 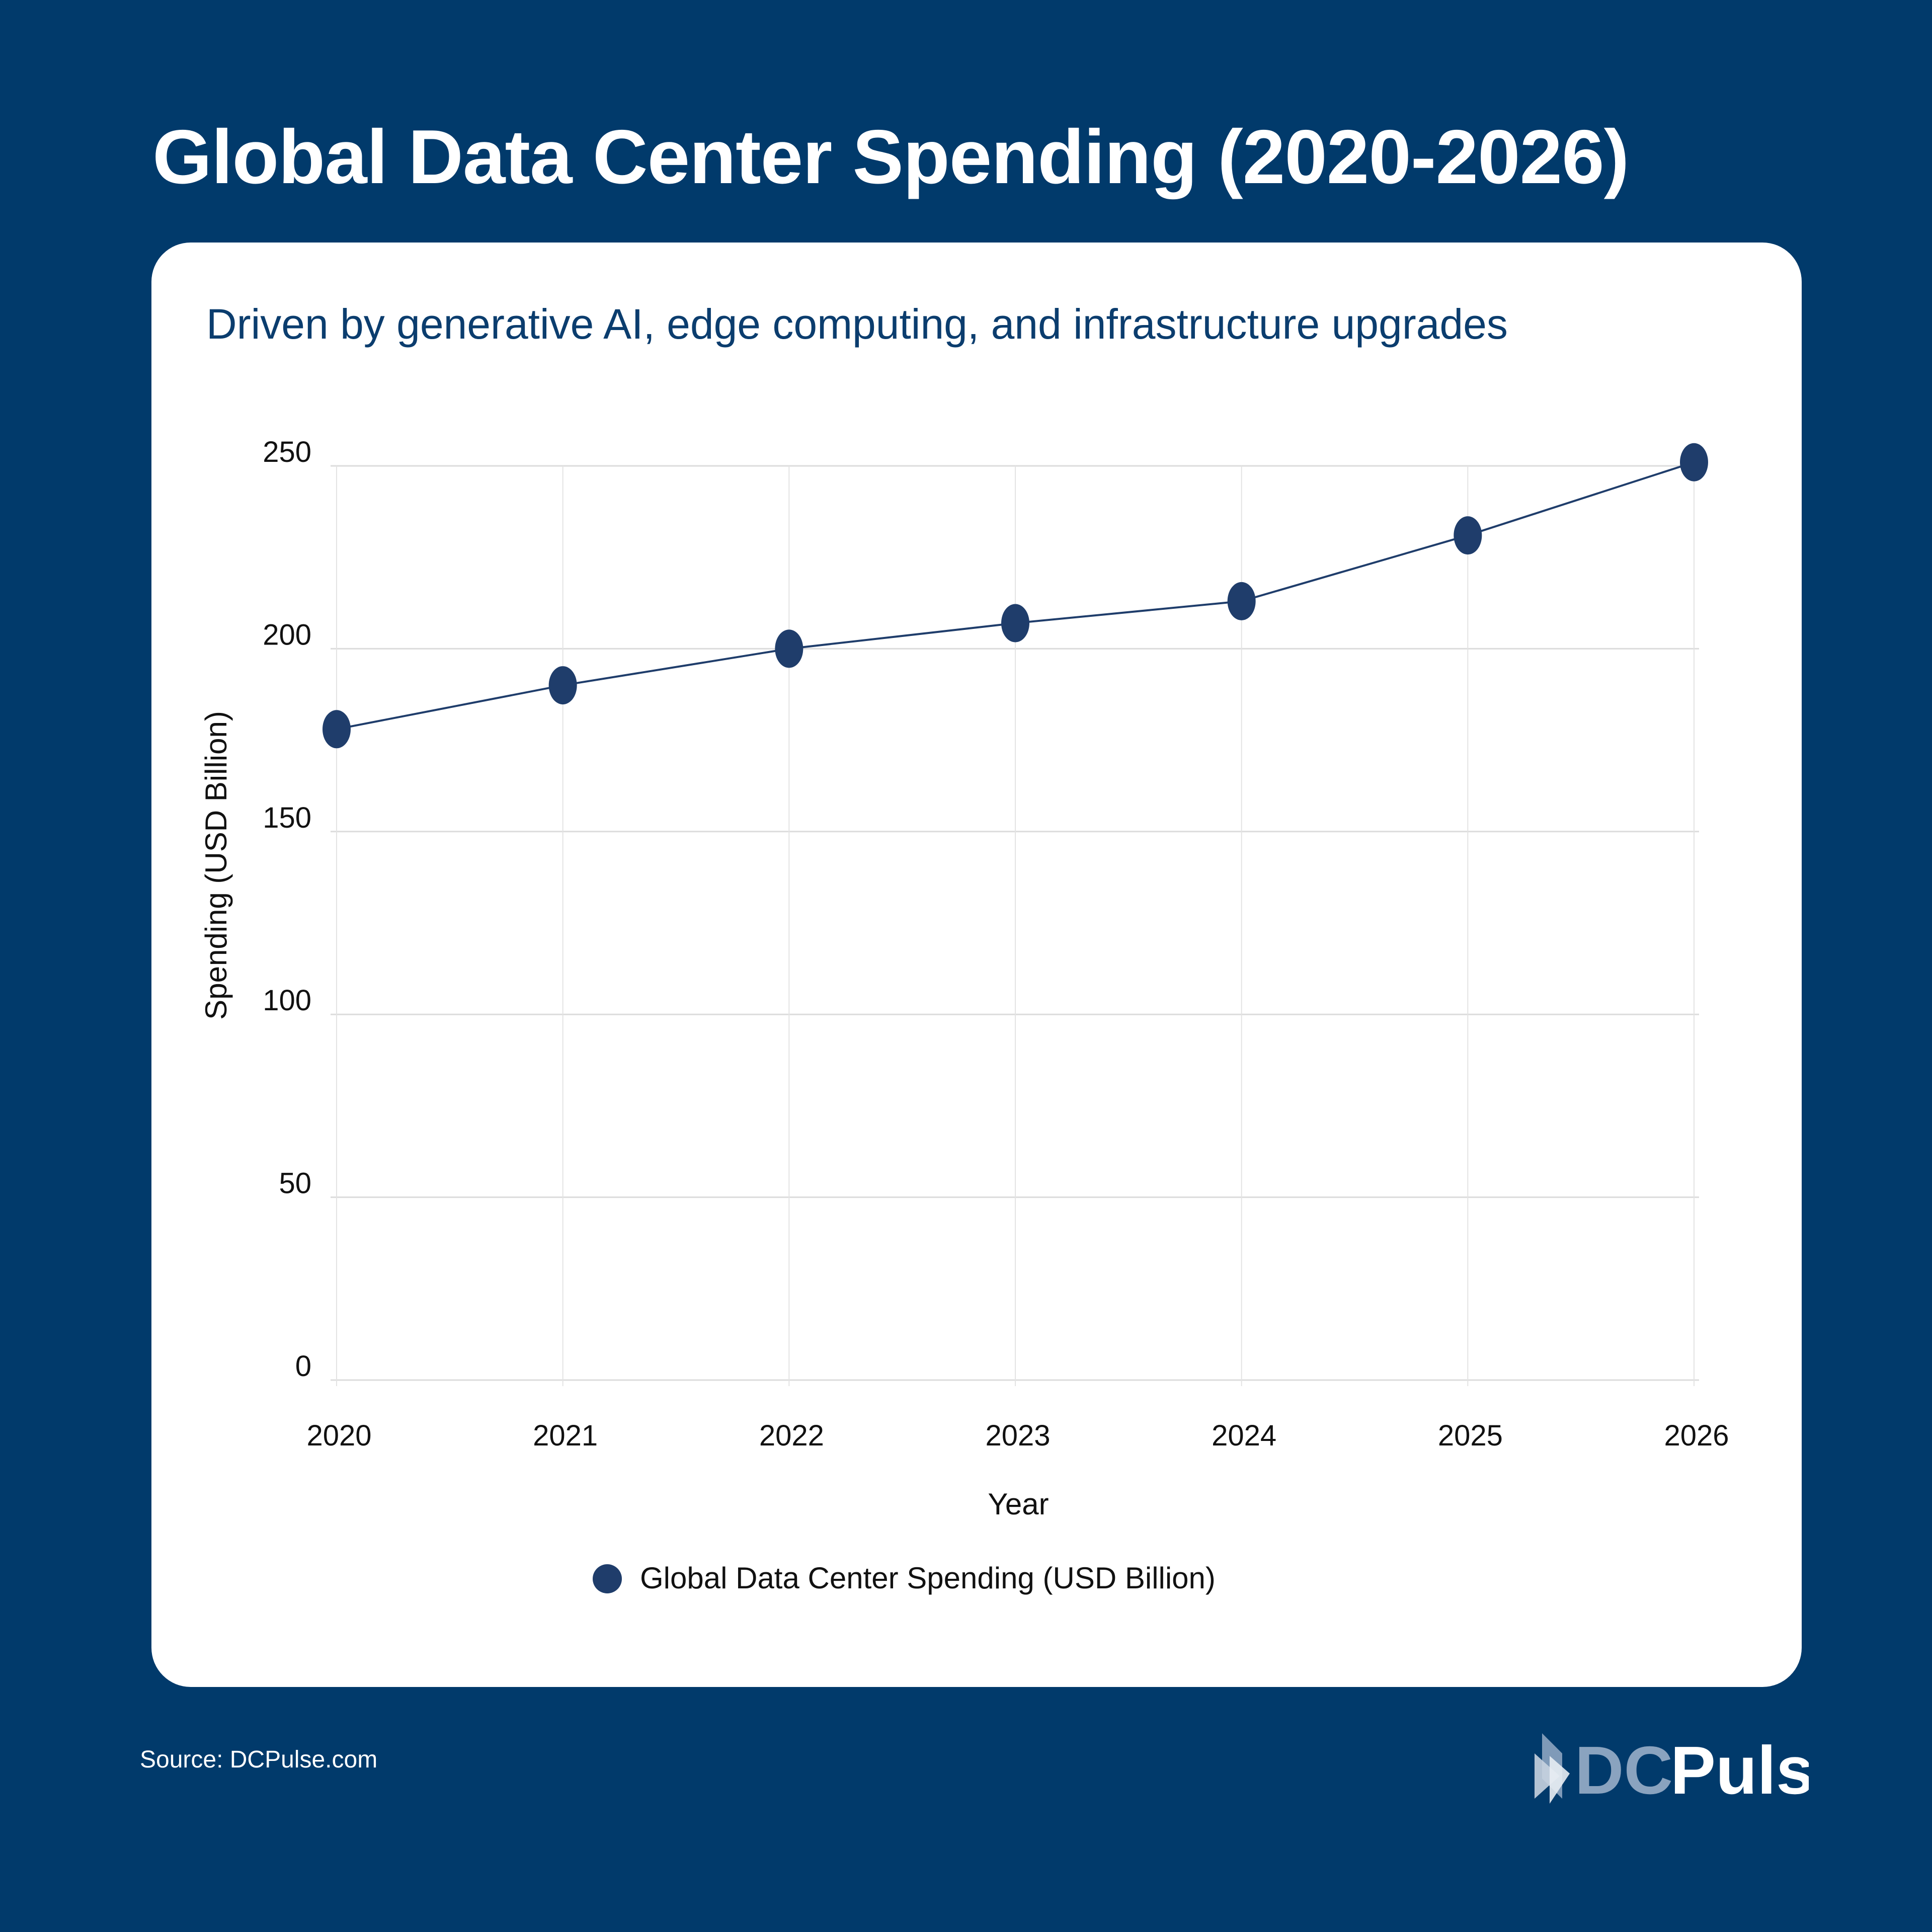 I want to click on y-tick-label: 100, so click(x=287, y=1000).